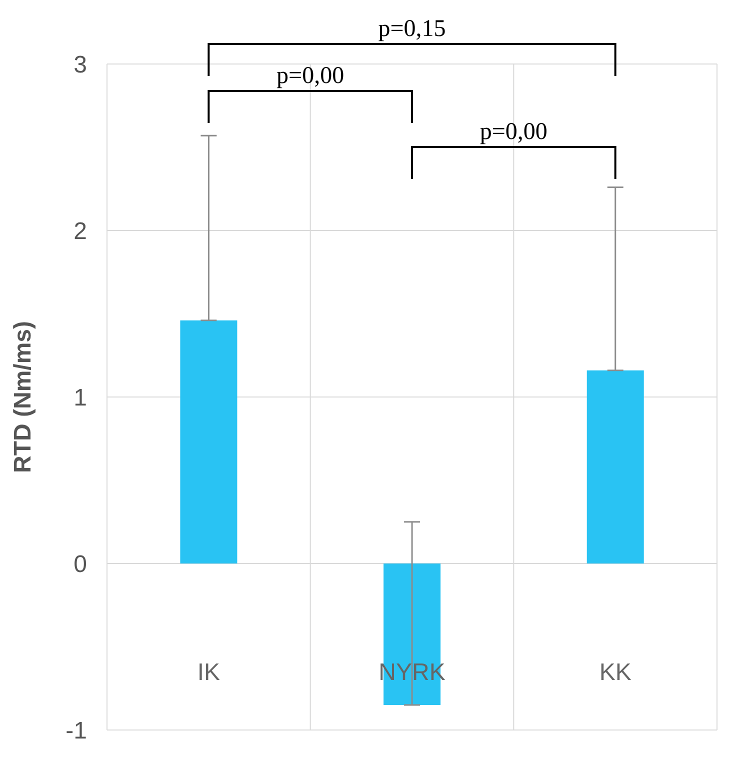  I want to click on x-tick-label: KK, so click(615, 672).